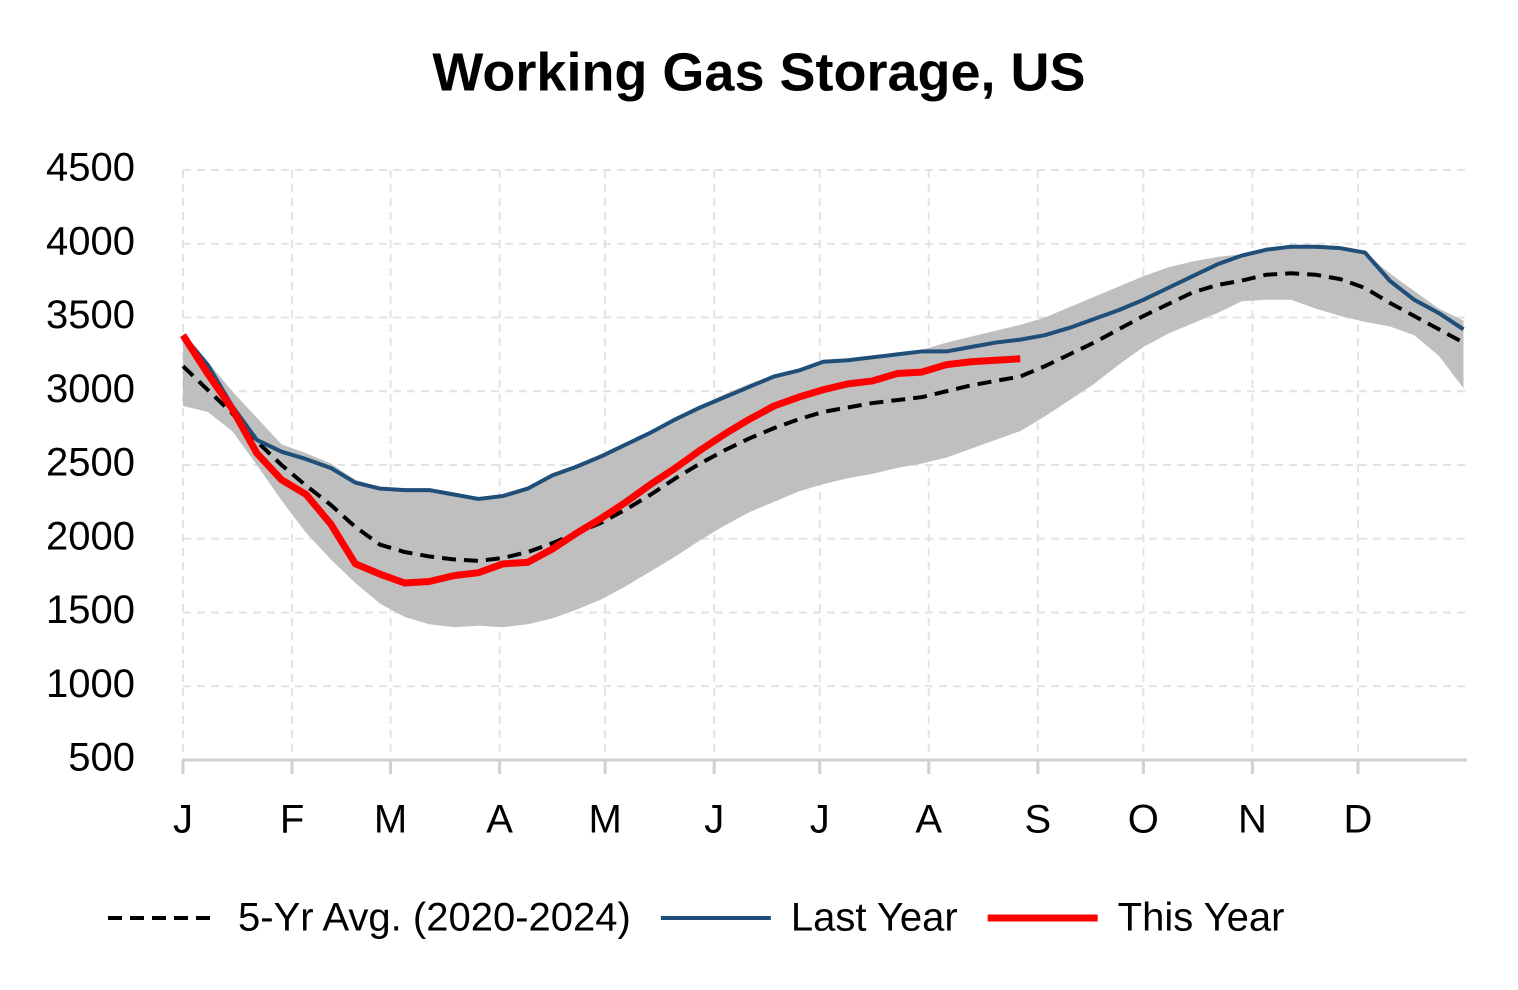 This screenshot has width=1518, height=990. What do you see at coordinates (101, 758) in the screenshot?
I see `y-tick-label: 500` at bounding box center [101, 758].